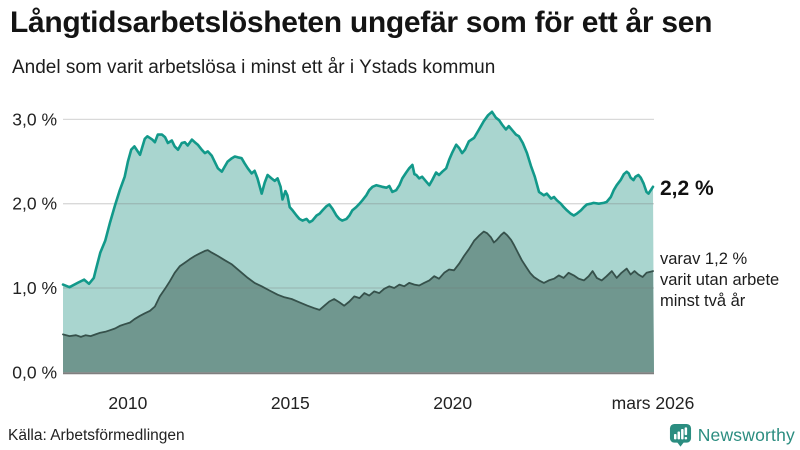 The image size is (800, 450). Describe the element at coordinates (680, 435) in the screenshot. I see `newsworthy-logo-icon` at that location.